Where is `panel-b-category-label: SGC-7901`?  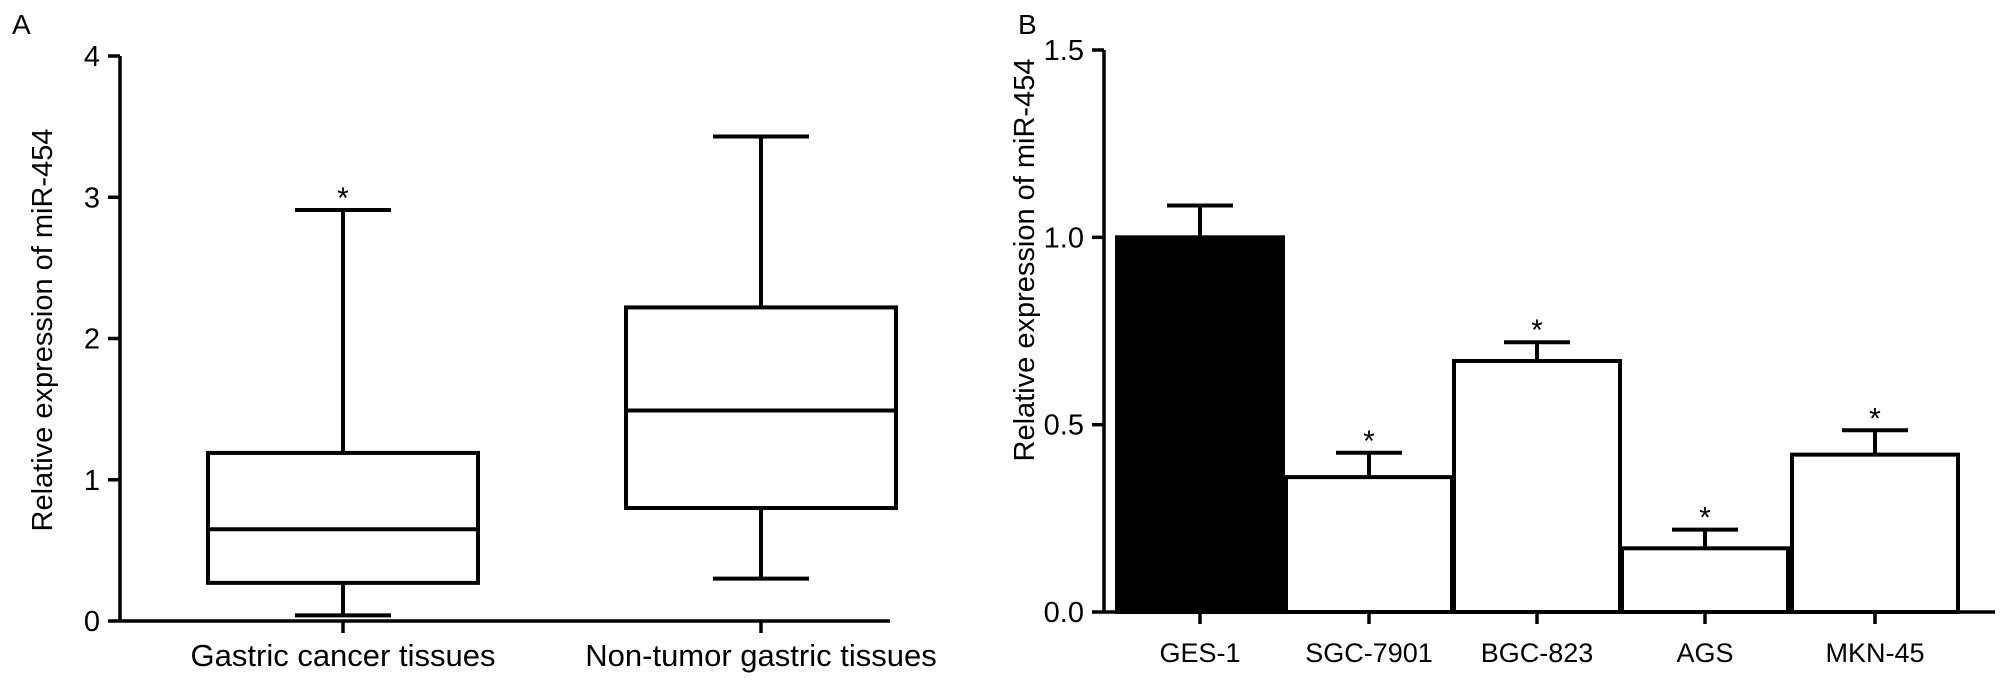
panel-b-category-label: SGC-7901 is located at coordinates (1369, 653).